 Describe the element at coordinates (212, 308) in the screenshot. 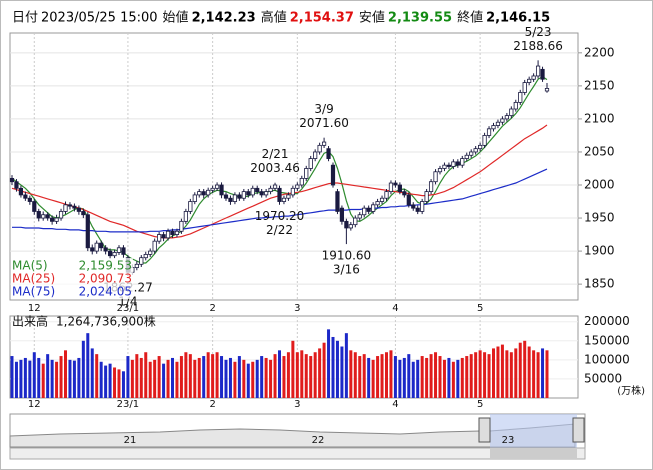

I see `x-tick-label: 2` at that location.